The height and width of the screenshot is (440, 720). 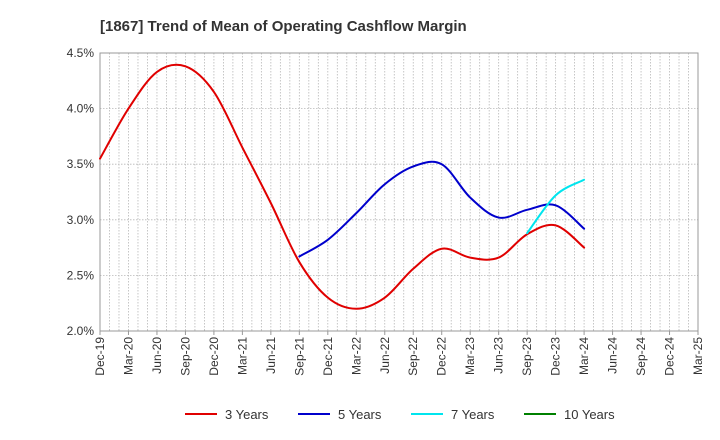 I want to click on x-tick-label: Dec-19, so click(x=100, y=356).